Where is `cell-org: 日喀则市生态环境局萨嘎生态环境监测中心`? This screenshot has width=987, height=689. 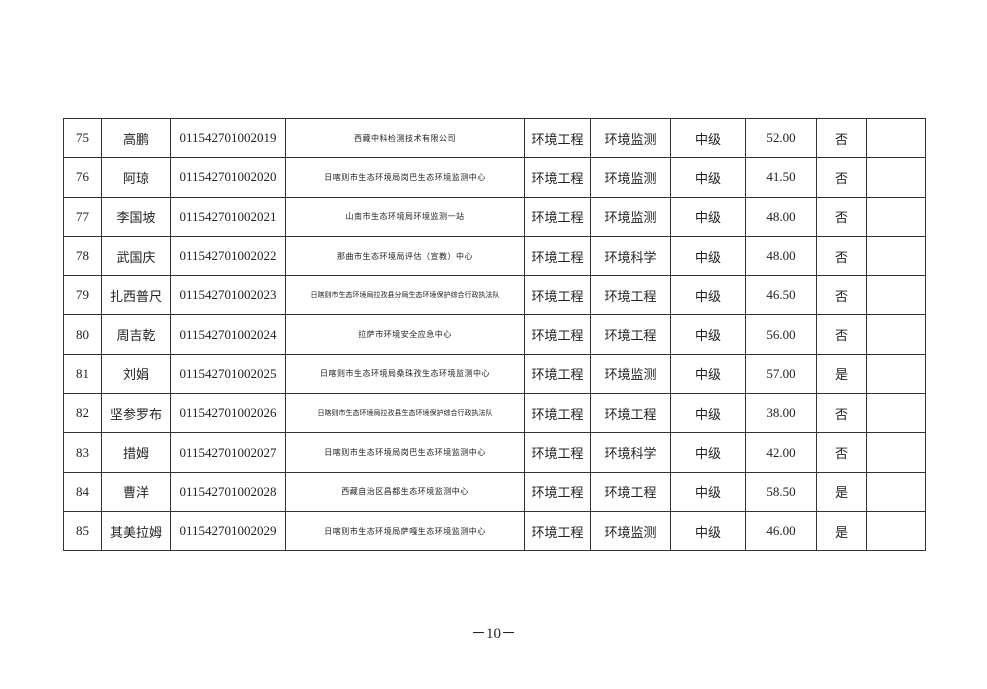 cell-org: 日喀则市生态环境局萨嘎生态环境监测中心 is located at coordinates (405, 531).